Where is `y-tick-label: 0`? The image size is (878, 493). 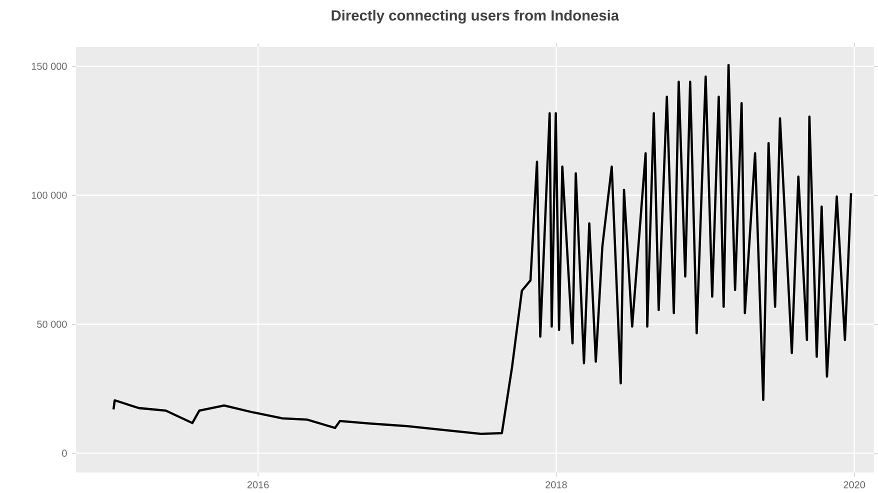
y-tick-label: 0 is located at coordinates (64, 453).